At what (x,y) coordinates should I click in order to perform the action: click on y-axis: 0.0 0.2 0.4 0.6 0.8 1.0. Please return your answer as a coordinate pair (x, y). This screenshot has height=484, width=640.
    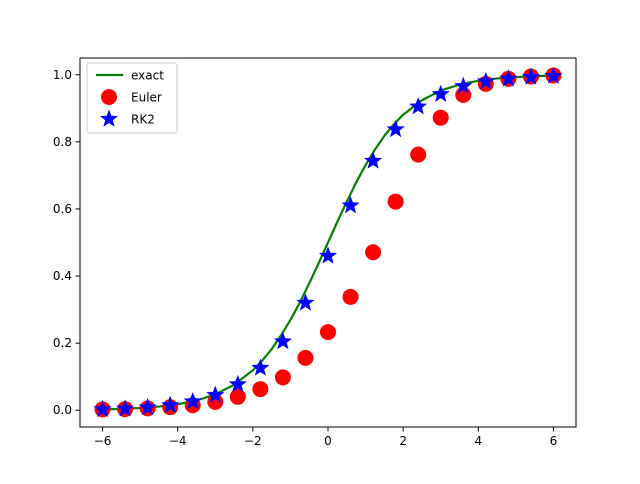
    Looking at the image, I should click on (66, 242).